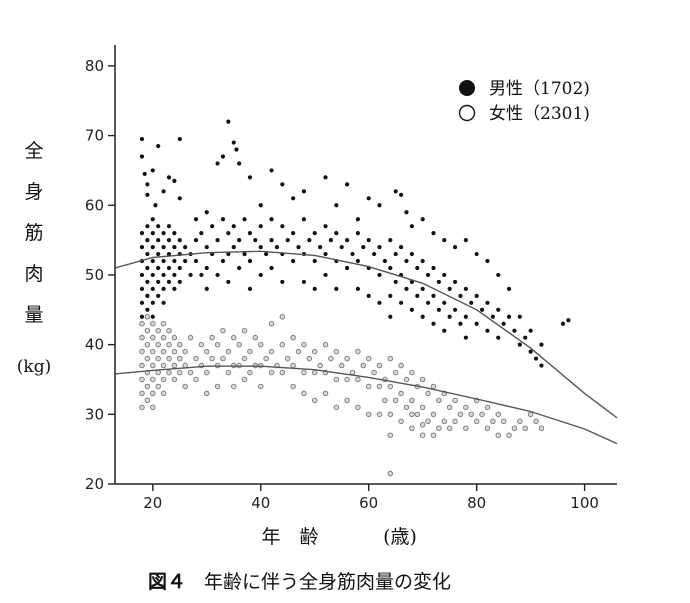 The width and height of the screenshot is (690, 603). Describe the element at coordinates (539, 89) in the screenshot. I see `legend-label-male: 男性（1702)` at that location.